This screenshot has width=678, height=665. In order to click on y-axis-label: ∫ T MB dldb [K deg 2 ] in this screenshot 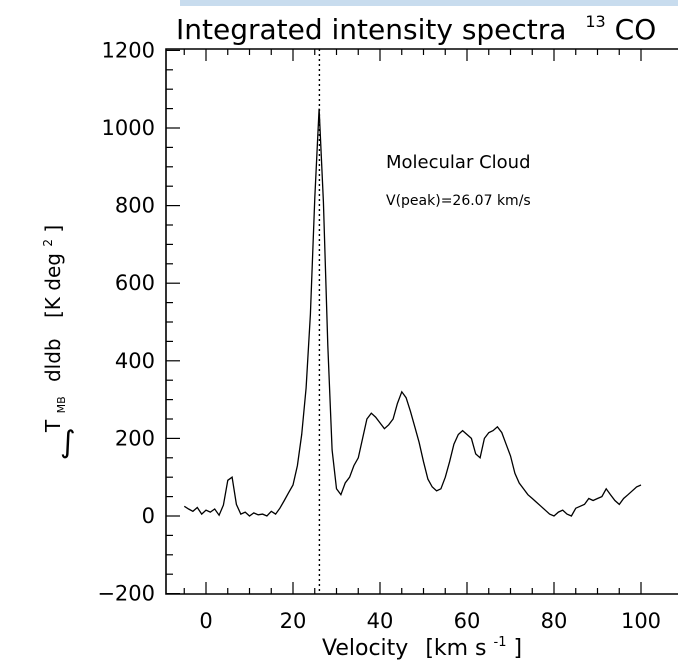, I will do `click(54, 342)`.